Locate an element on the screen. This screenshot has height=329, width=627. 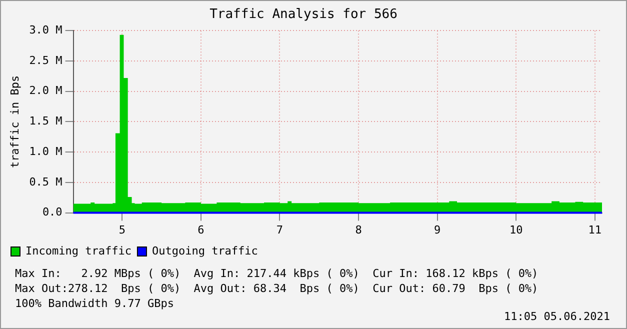
text: Max In: 2.92 MBps ( 0%) Avg In: 217.44 kBps ( 0%) Cur In: 168.12 kBps ( 0%) is located at coordinates (276, 273).